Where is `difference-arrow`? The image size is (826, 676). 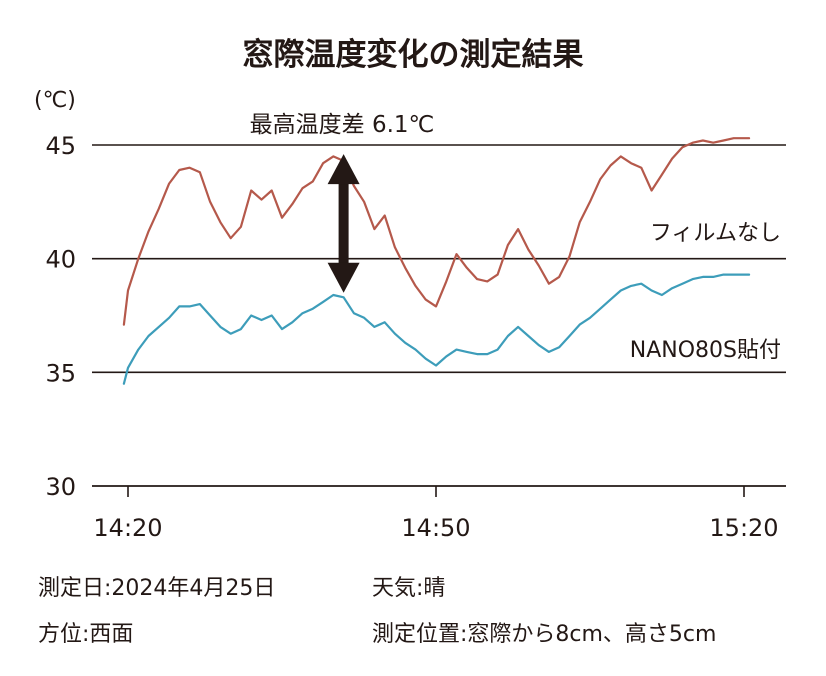 difference-arrow is located at coordinates (343, 223).